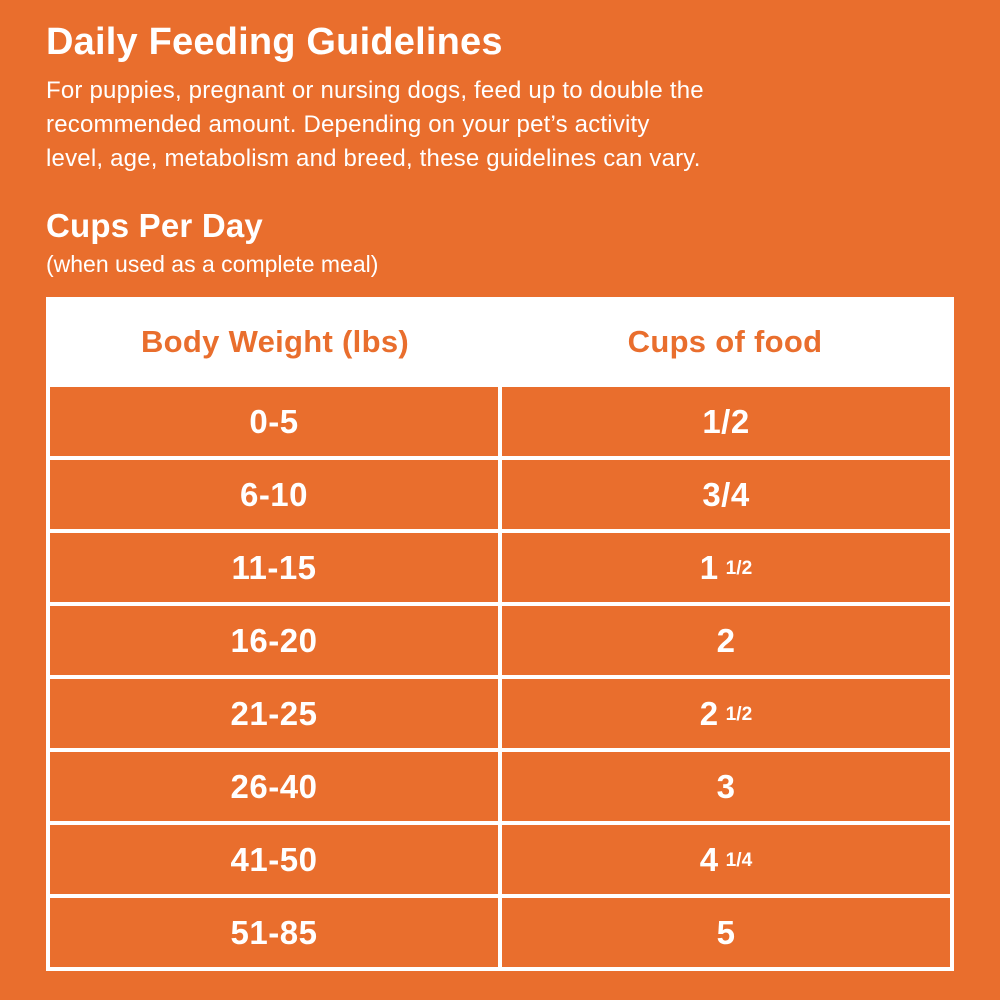 This screenshot has width=1000, height=1000. What do you see at coordinates (274, 342) in the screenshot?
I see `column-header-body-weight: Body Weight (lbs)` at bounding box center [274, 342].